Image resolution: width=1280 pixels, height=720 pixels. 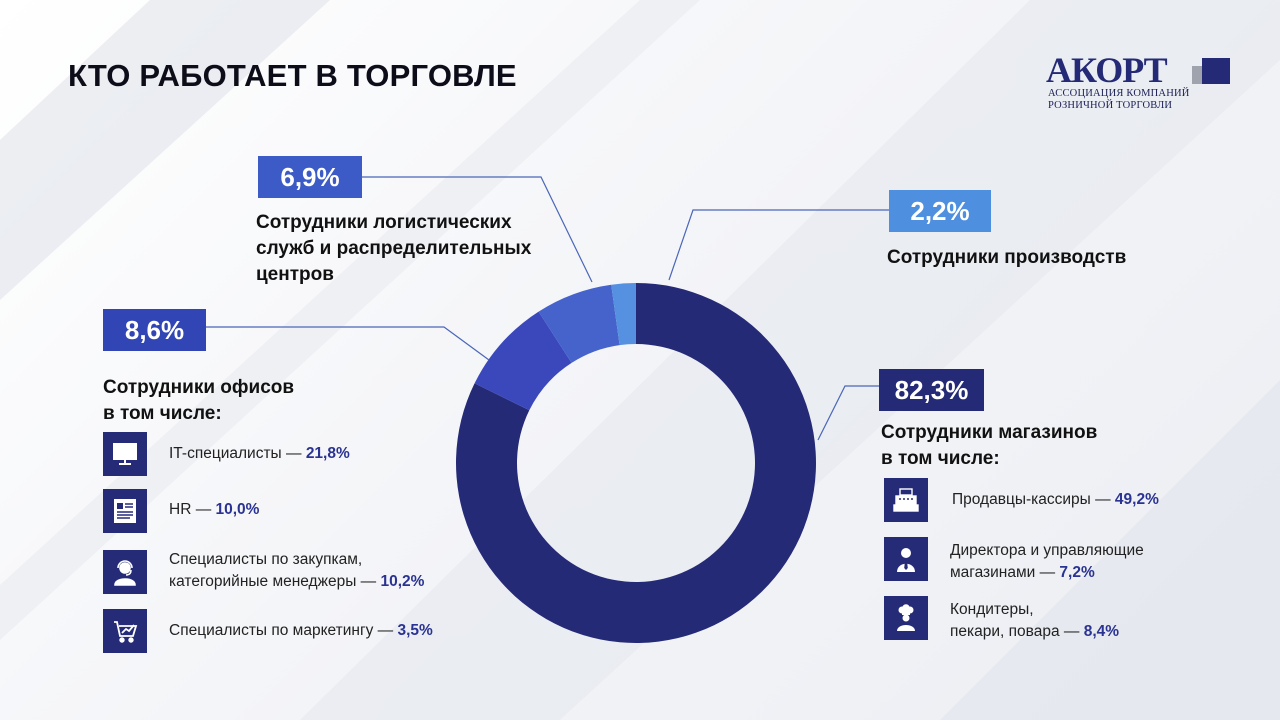 What do you see at coordinates (1017, 631) in the screenshot?
I see `item-text: пекари, повара —` at bounding box center [1017, 631].